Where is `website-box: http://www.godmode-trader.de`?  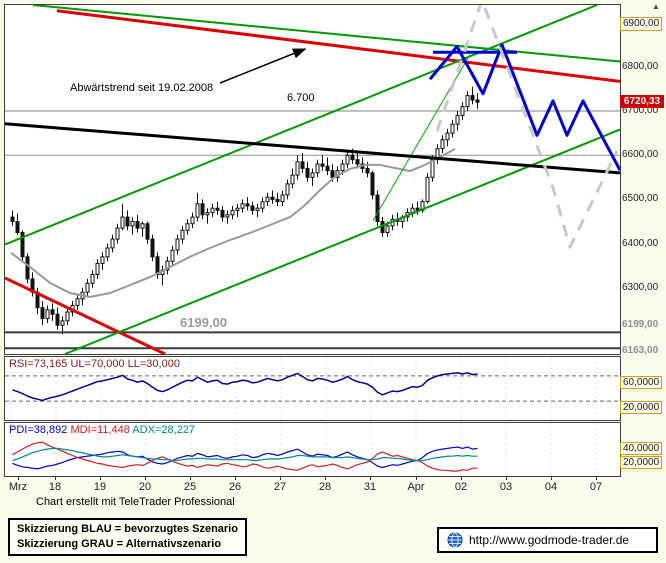 website-box: http://www.godmode-trader.de is located at coordinates (547, 540).